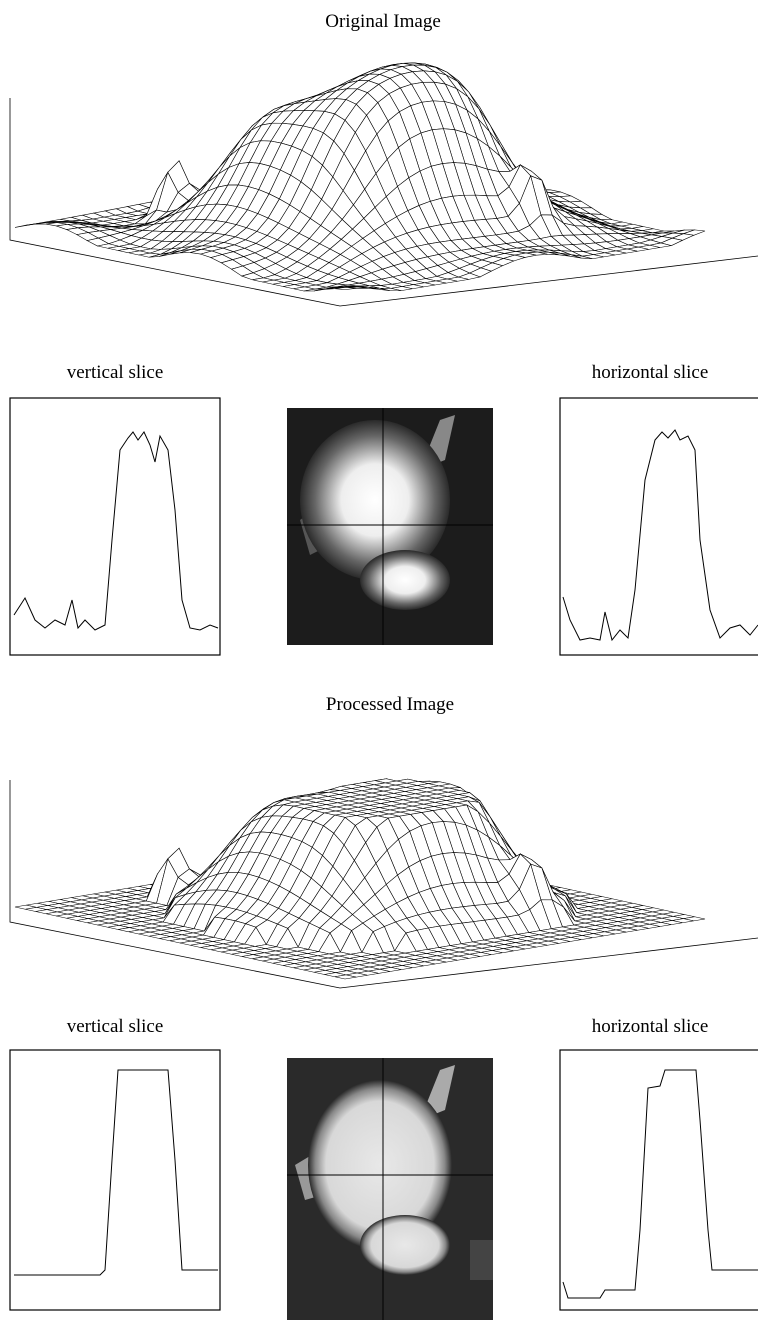 This screenshot has width=758, height=1330. Describe the element at coordinates (390, 704) in the screenshot. I see `section-title: Processed Image` at that location.